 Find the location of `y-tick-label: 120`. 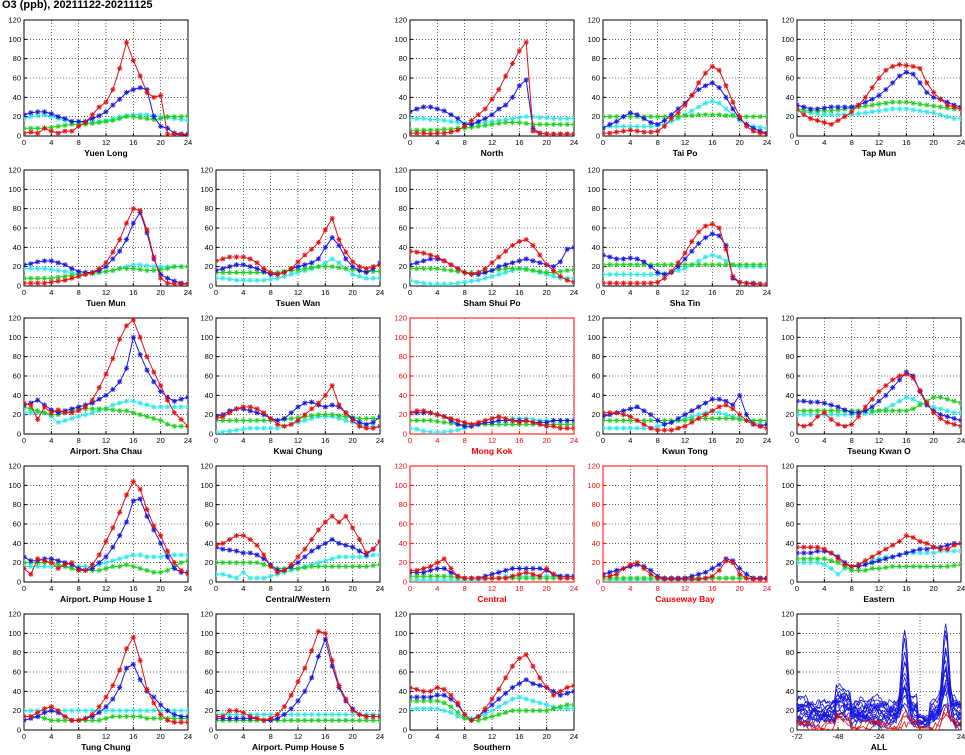

y-tick-label: 120 is located at coordinates (206, 466).